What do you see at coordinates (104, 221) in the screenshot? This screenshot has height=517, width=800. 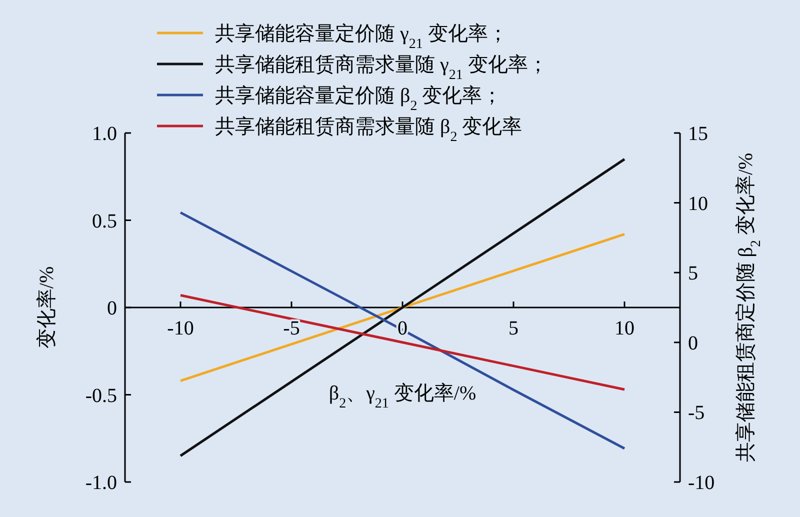 I see `y-tick-label: 0.5` at bounding box center [104, 221].